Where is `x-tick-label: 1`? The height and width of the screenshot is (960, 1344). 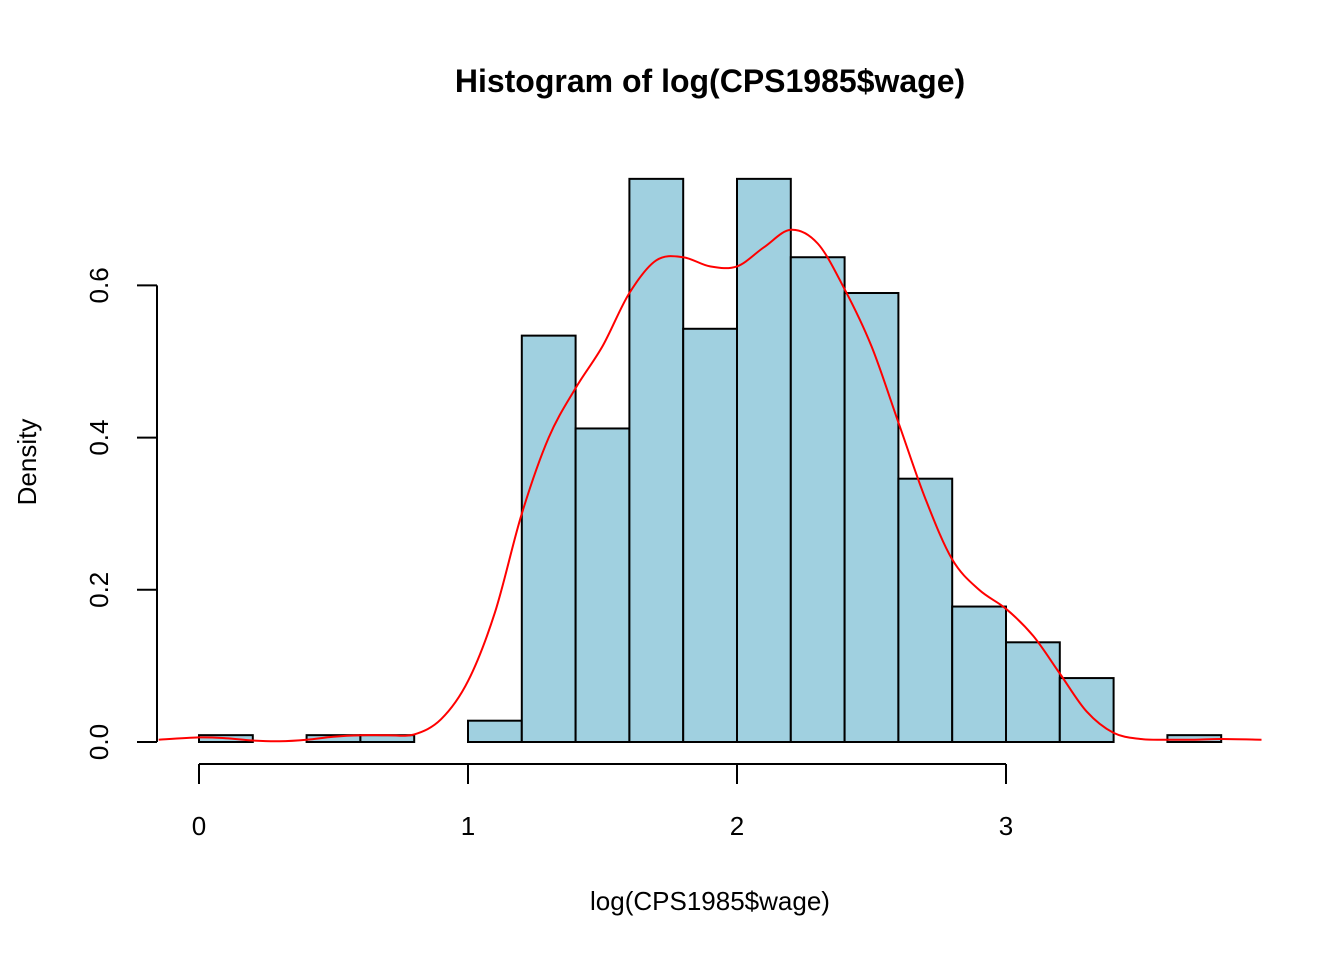 x-tick-label: 1 is located at coordinates (468, 826).